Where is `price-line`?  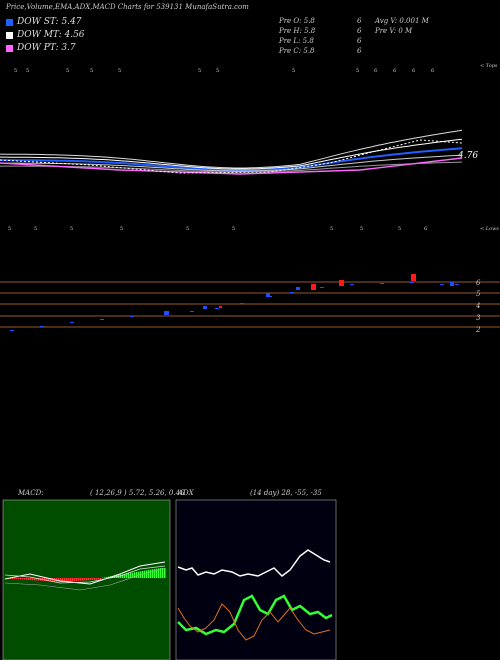
price-line is located at coordinates (231, 156).